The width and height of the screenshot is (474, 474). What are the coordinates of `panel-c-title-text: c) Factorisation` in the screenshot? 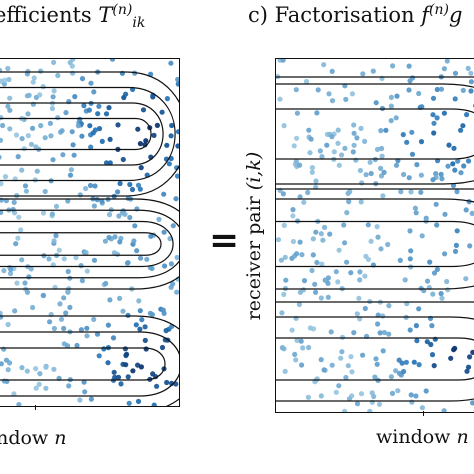 It's located at (335, 15).